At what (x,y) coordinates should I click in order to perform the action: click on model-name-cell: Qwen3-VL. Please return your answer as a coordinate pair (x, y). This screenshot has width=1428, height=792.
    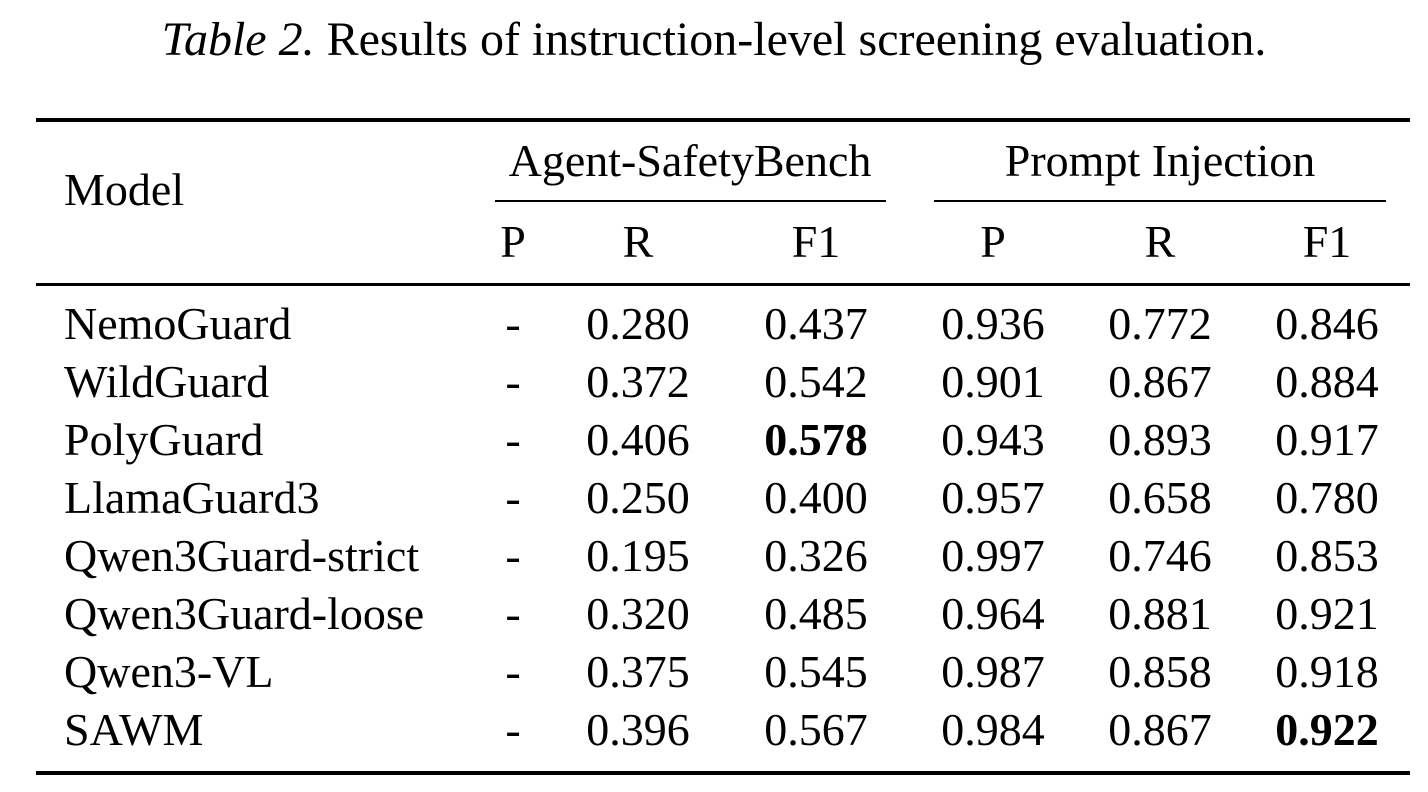
    Looking at the image, I should click on (169, 671).